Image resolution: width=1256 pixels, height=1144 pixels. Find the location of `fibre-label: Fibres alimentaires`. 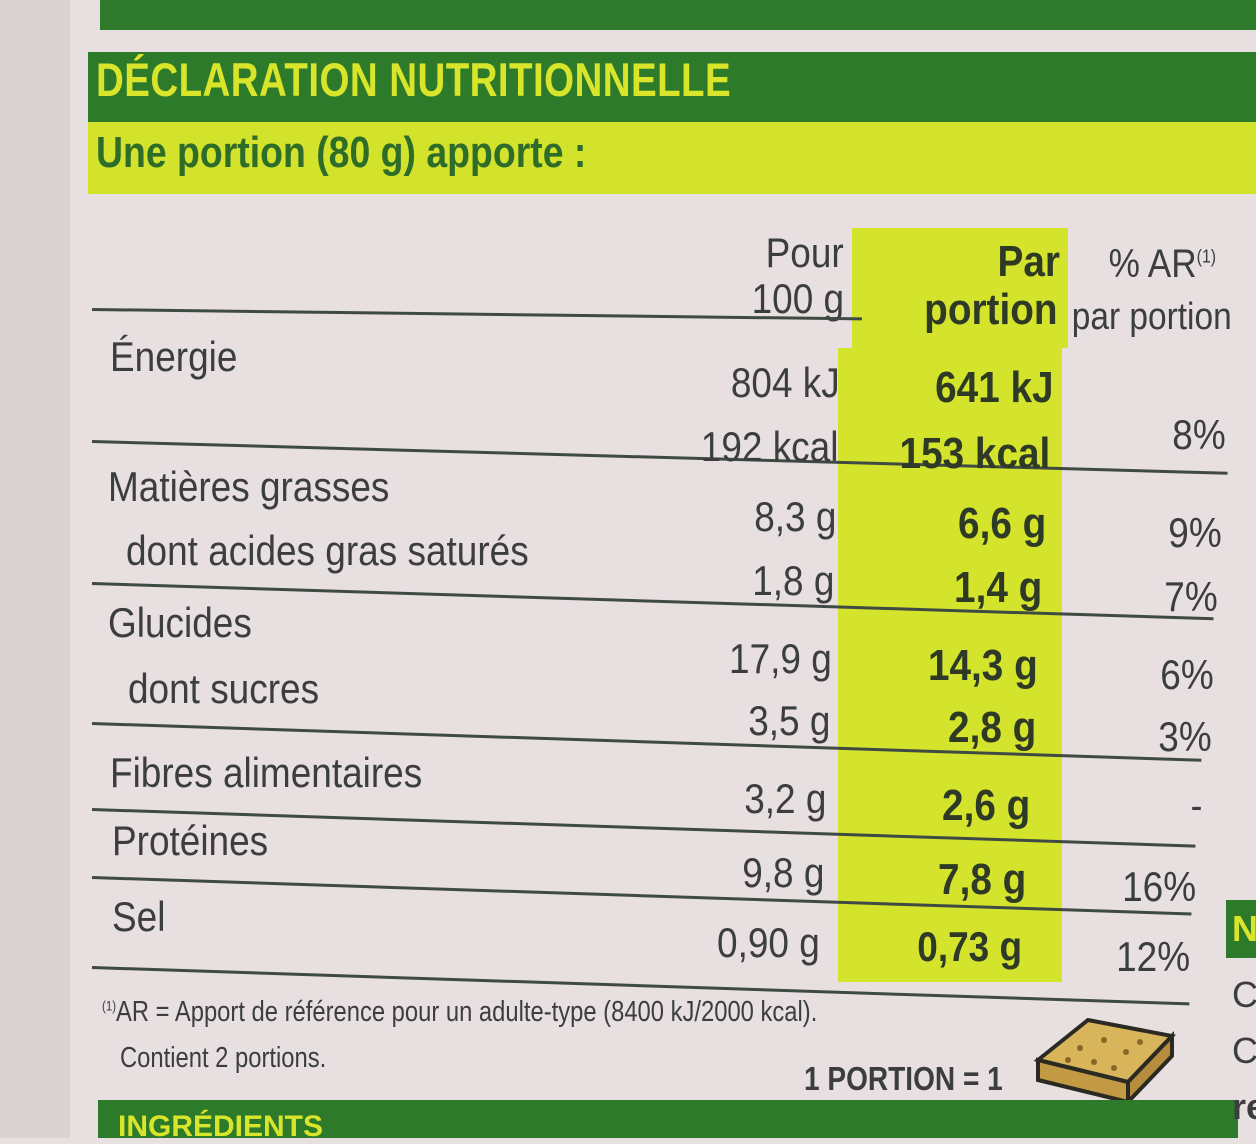

fibre-label: Fibres alimentaires is located at coordinates (266, 772).